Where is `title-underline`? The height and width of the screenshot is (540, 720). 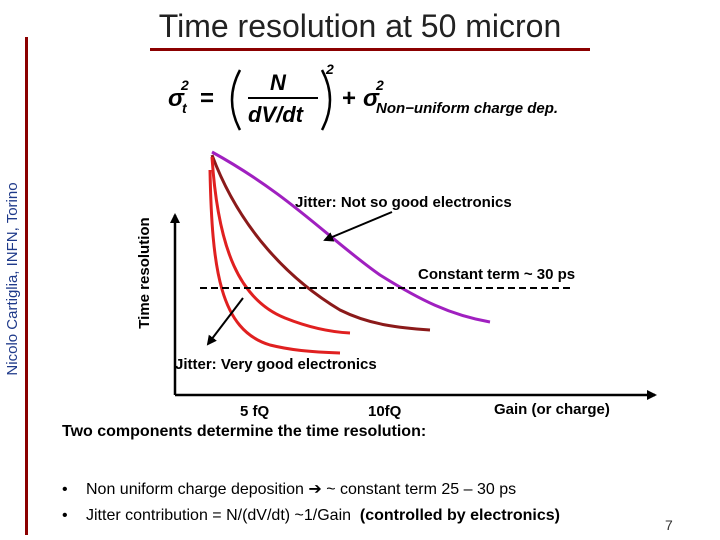
title-underline is located at coordinates (370, 49).